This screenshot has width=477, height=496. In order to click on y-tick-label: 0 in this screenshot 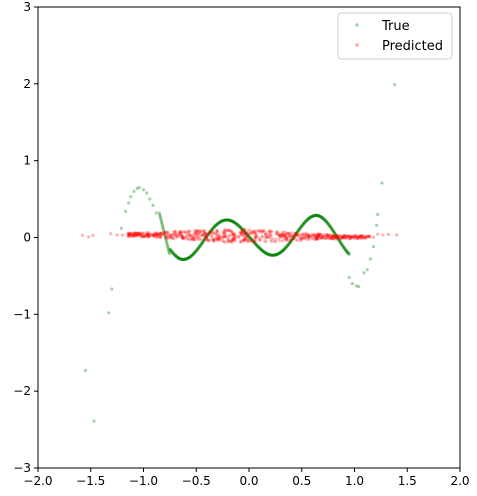, I will do `click(27, 238)`.